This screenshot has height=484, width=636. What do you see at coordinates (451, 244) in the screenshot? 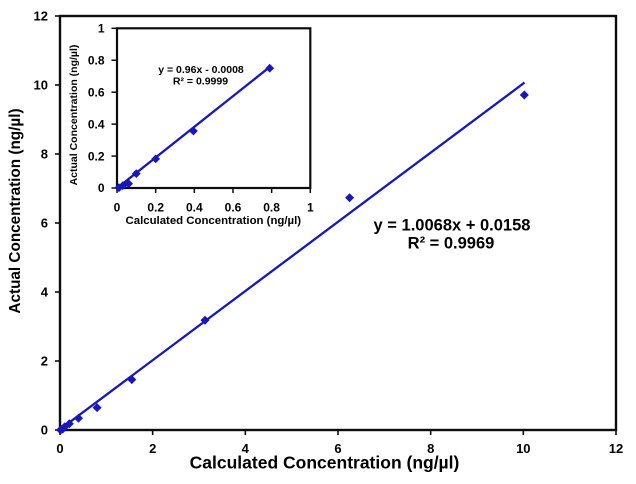
I see `svg-text: R² = 0.9969` at bounding box center [451, 244].